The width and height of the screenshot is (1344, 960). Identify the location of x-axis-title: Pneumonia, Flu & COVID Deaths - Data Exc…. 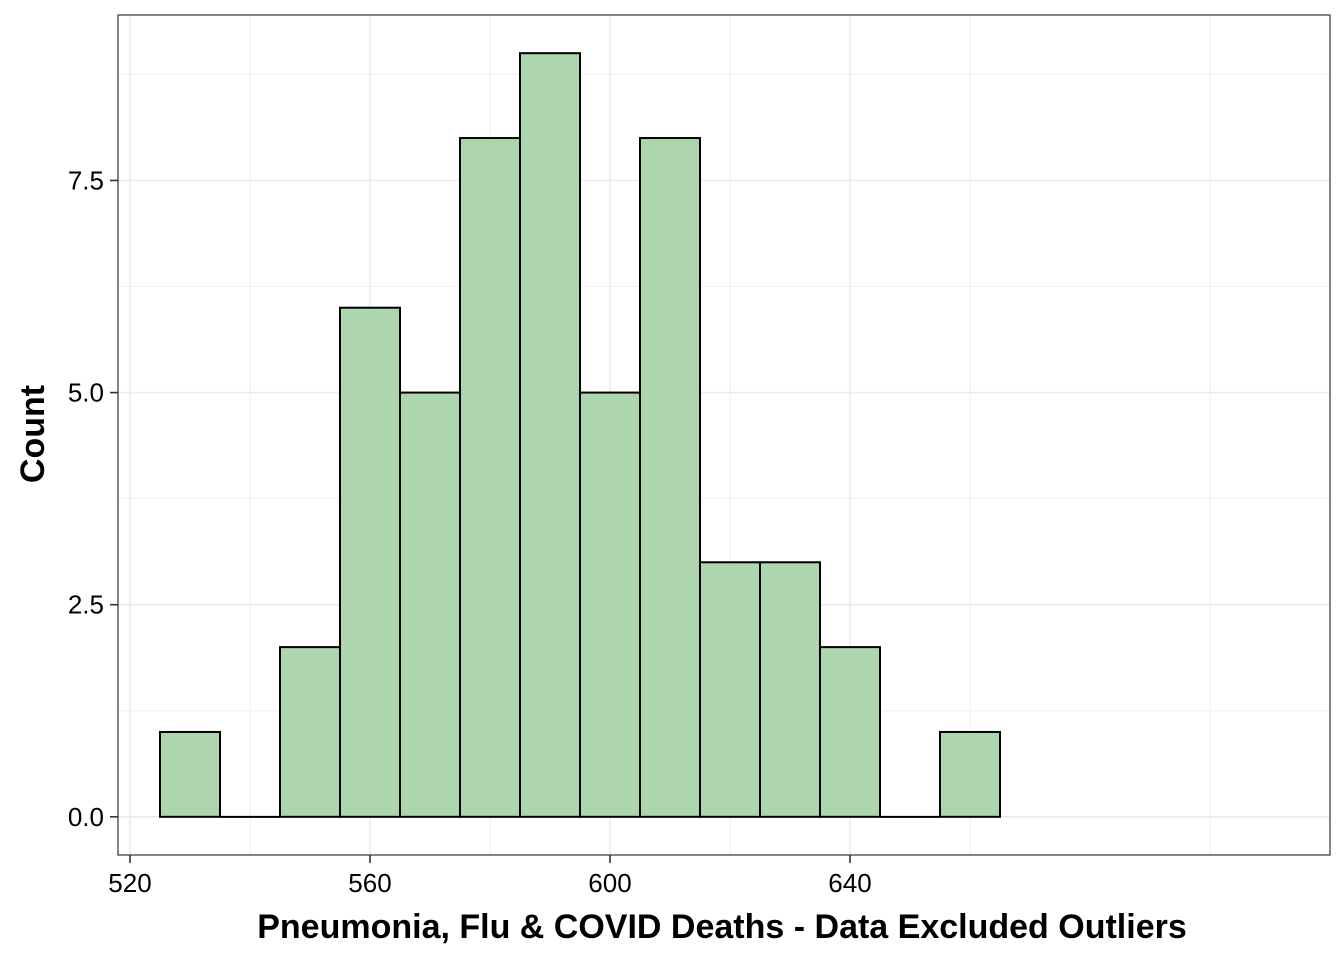
(722, 927).